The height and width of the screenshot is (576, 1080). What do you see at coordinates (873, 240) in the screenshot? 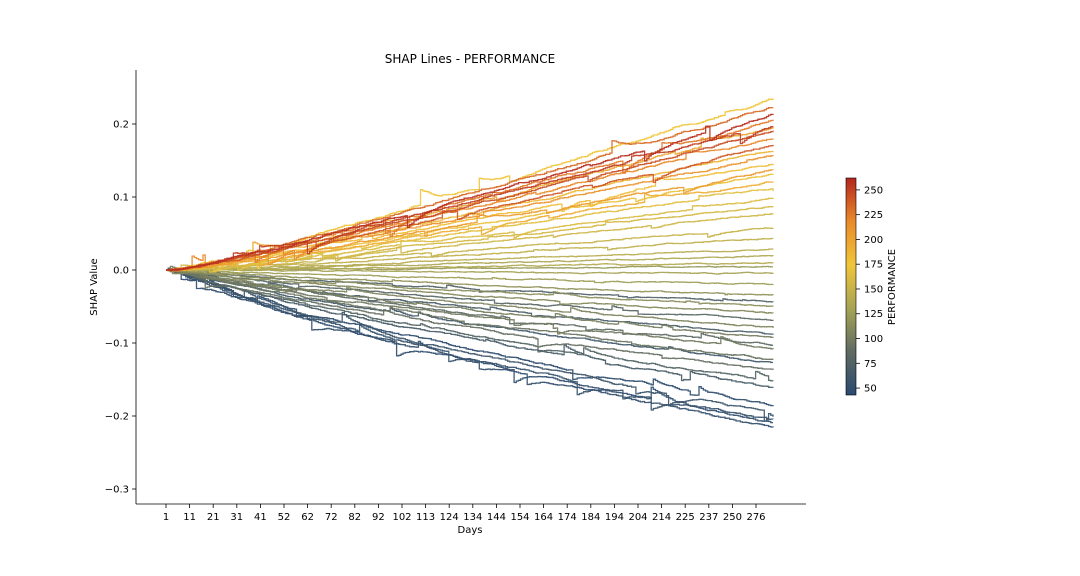
I see `colorbar-tick-label: 200` at bounding box center [873, 240].